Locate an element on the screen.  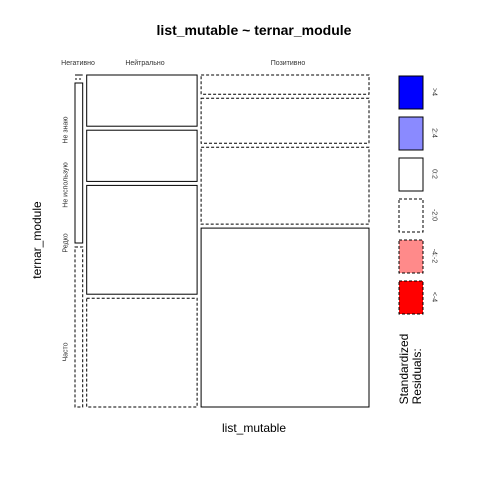
column-label-negative: Негативно is located at coordinates (78, 63).